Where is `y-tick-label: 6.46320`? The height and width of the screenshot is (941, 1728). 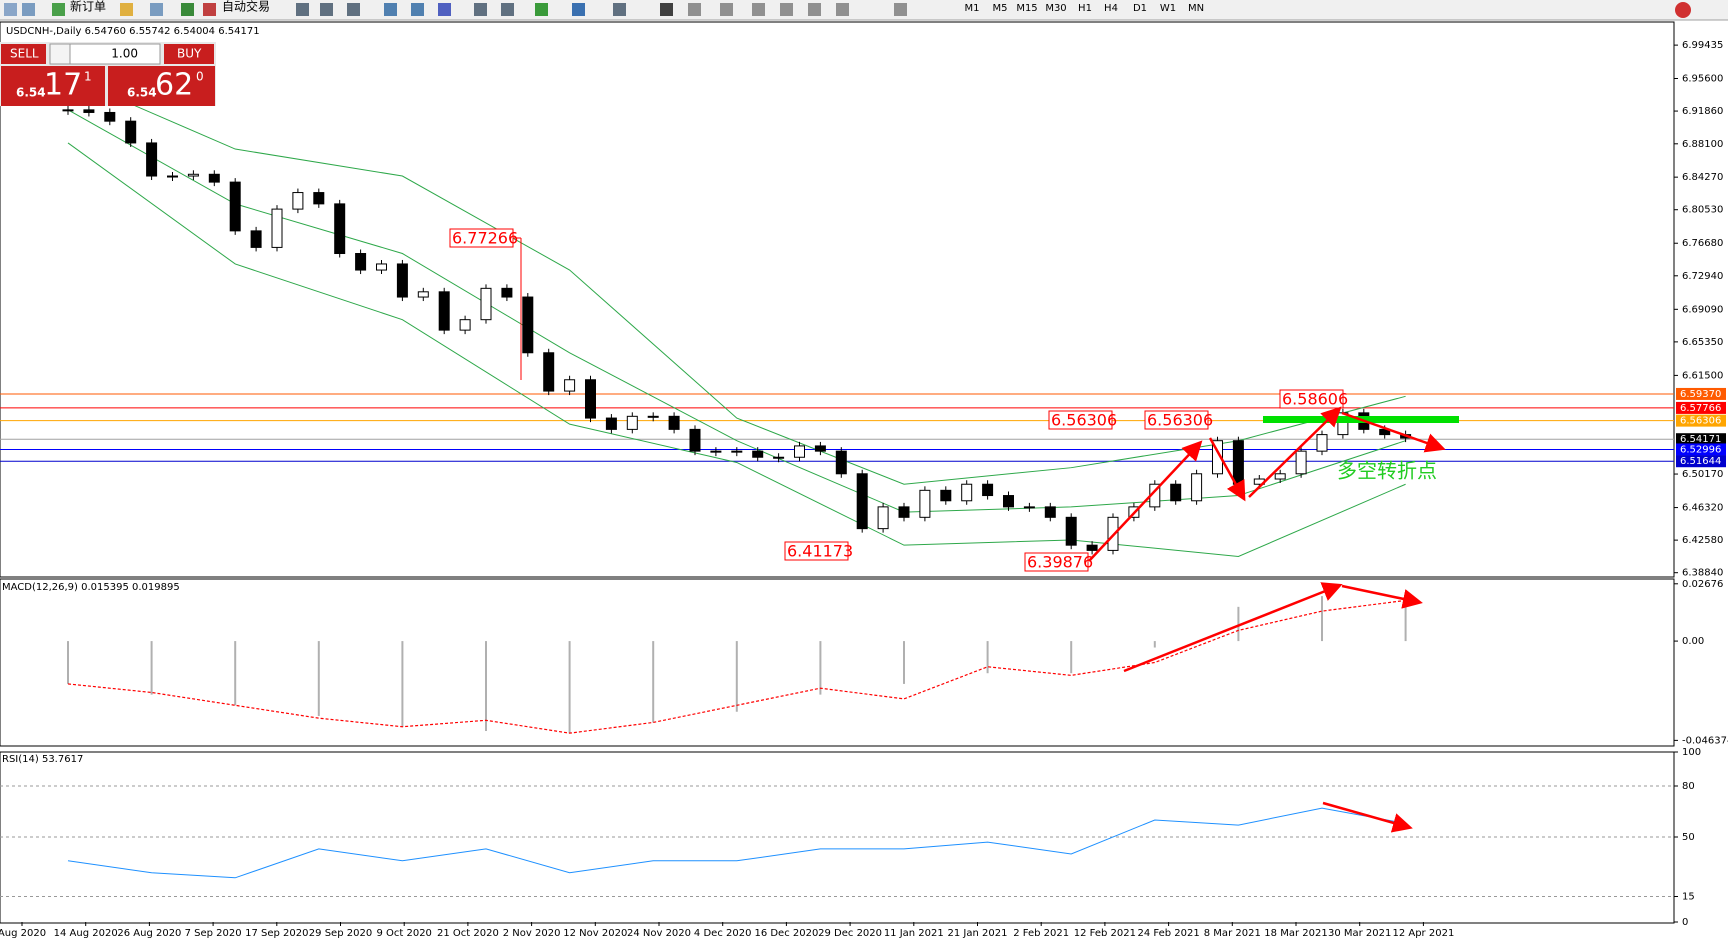 y-tick-label: 6.46320 is located at coordinates (1702, 508).